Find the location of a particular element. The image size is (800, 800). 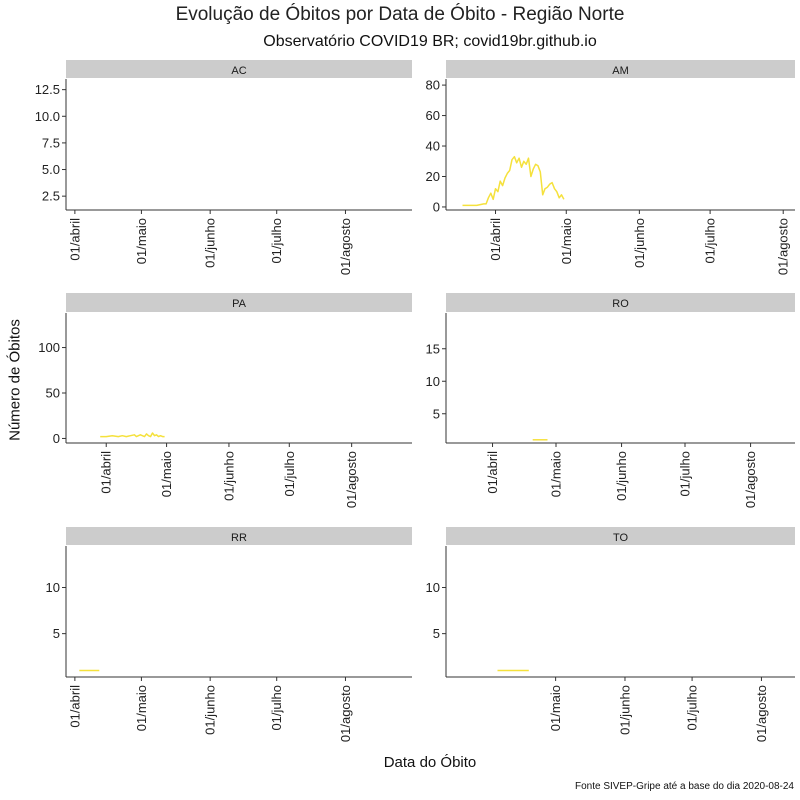

x-tick-label-am: 01/agosto is located at coordinates (783, 246).